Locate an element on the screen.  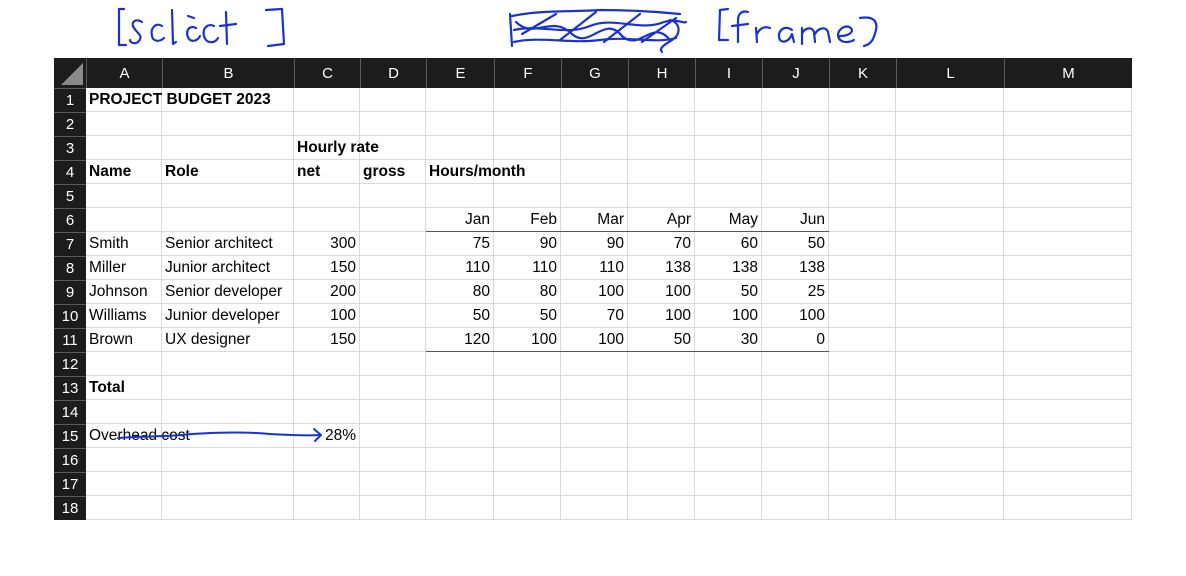
cell-j16 is located at coordinates (795, 460).